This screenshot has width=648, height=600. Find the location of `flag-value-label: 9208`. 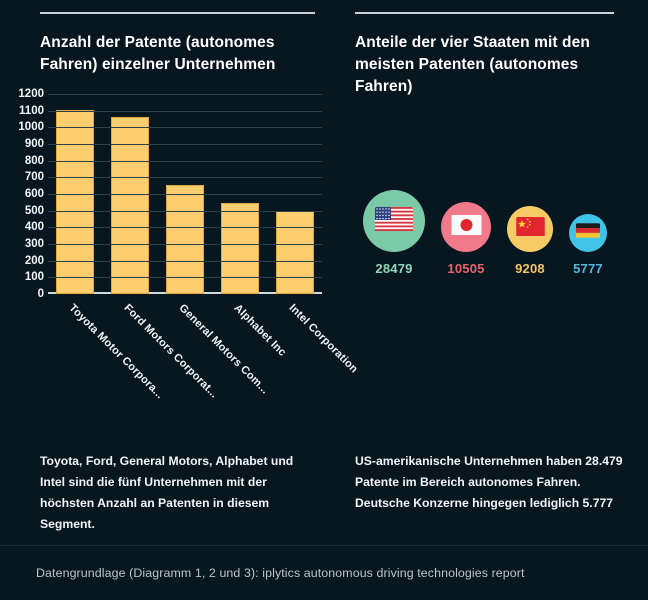

flag-value-label: 9208 is located at coordinates (530, 268).